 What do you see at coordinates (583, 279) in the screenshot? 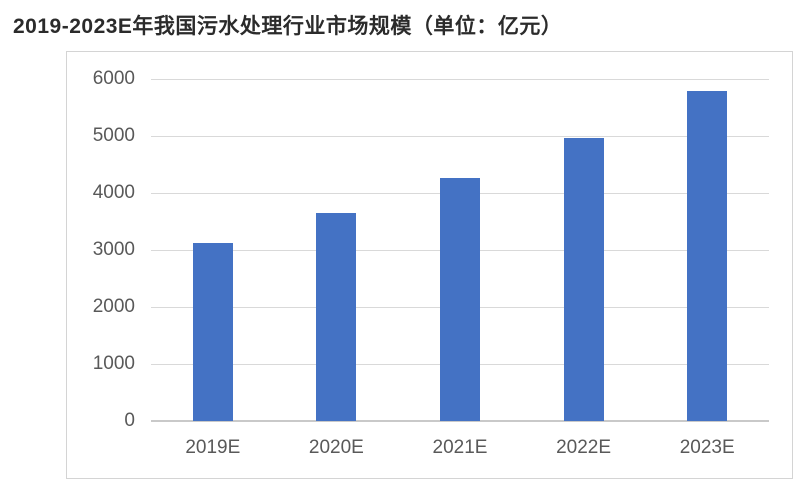
I see `bar-2022E` at bounding box center [583, 279].